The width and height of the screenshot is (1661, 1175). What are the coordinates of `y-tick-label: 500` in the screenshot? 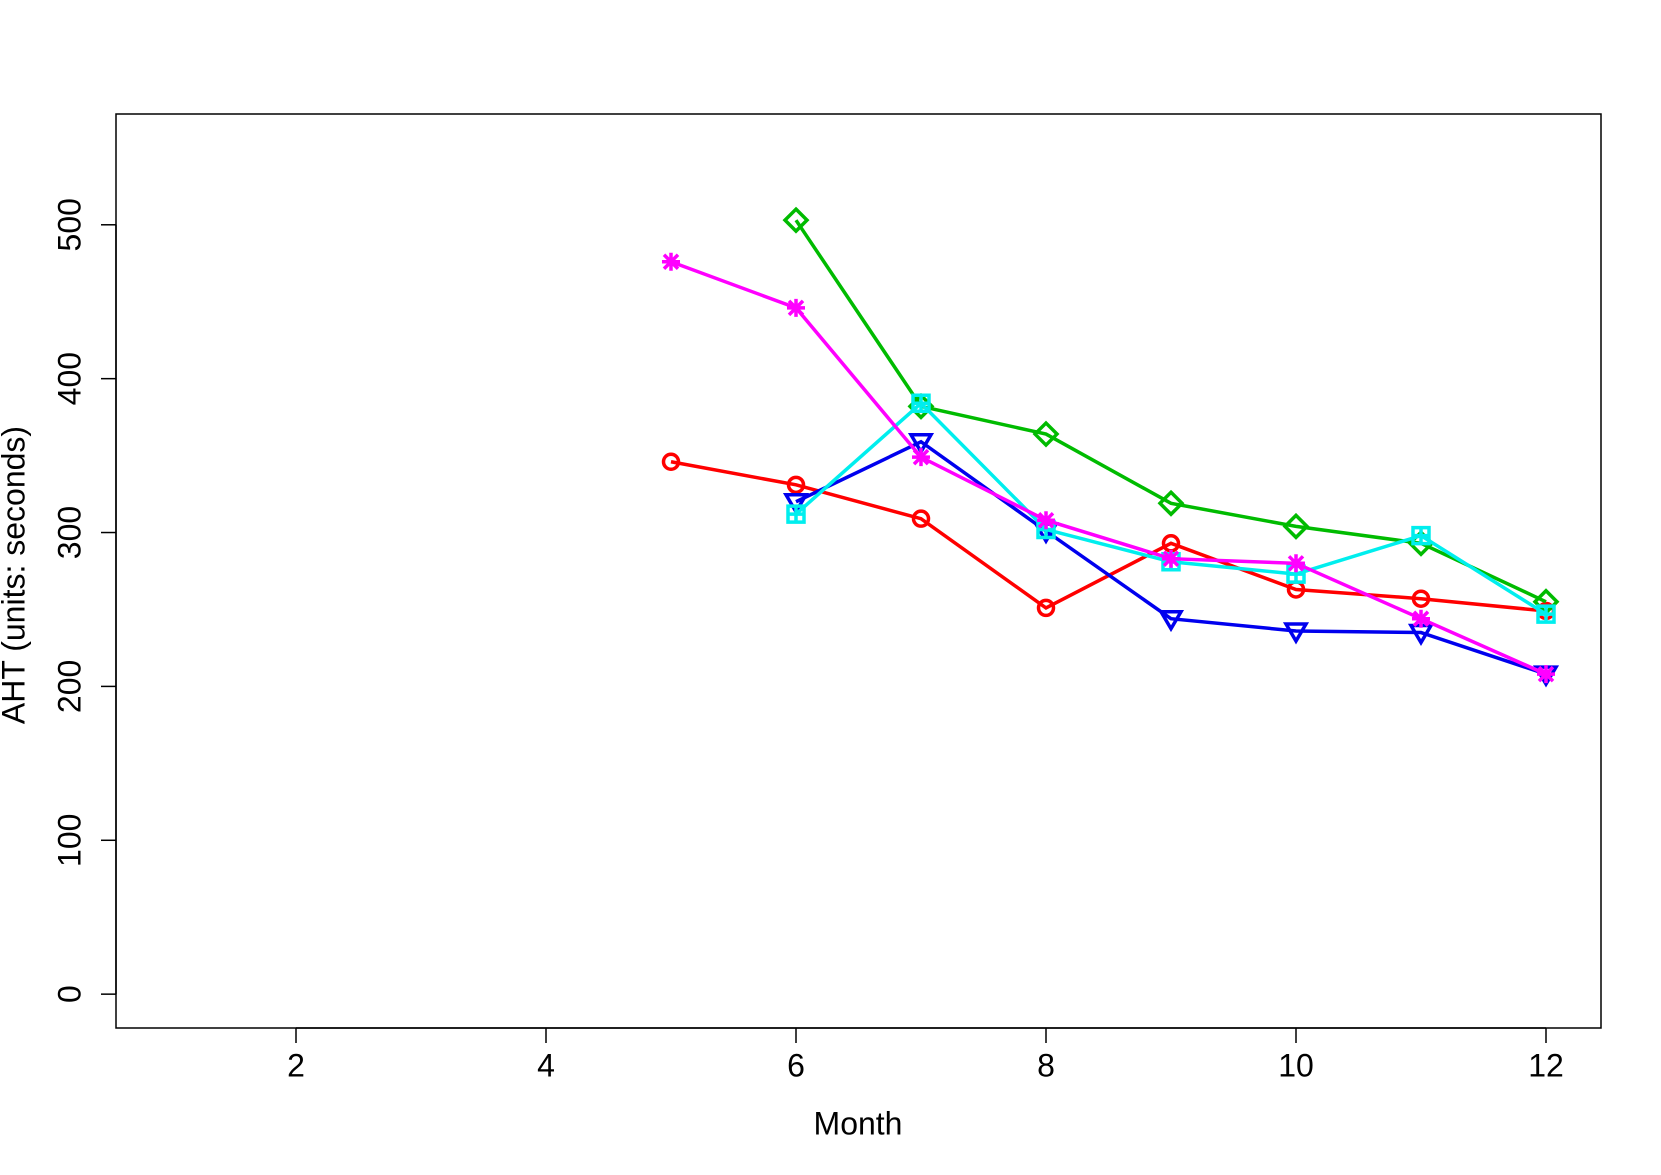 It's located at (69, 224).